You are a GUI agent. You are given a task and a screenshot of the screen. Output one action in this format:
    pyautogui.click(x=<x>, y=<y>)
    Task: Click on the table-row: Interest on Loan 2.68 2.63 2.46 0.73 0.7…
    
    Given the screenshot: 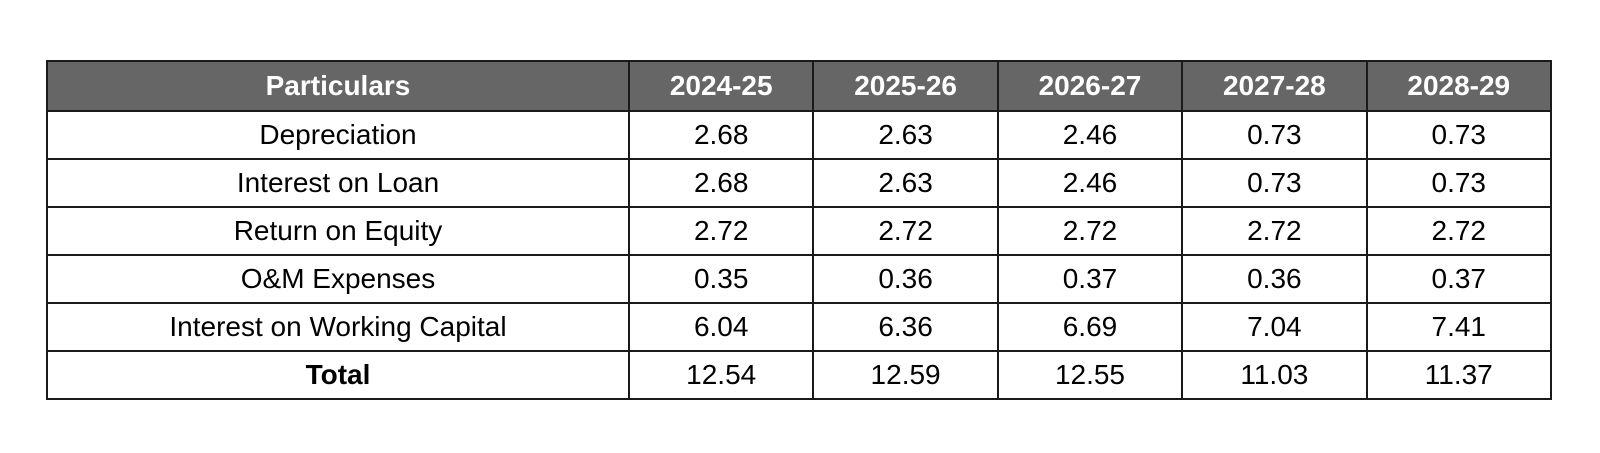 What is the action you would take?
    pyautogui.click(x=799, y=183)
    